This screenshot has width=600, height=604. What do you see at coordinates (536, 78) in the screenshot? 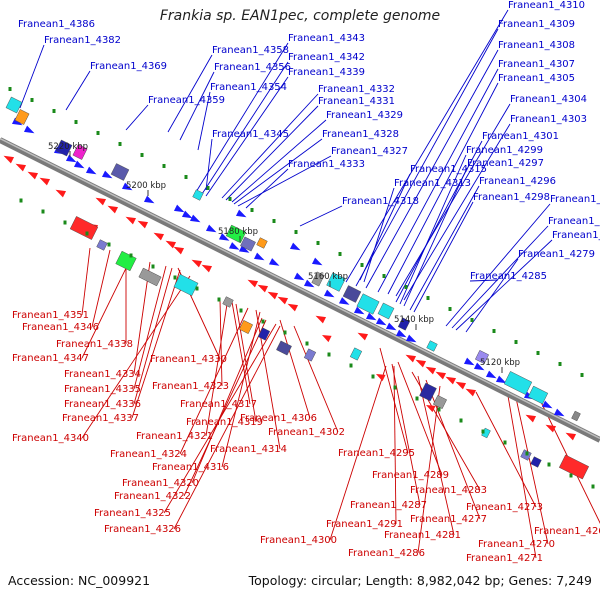
I see `forward-gene-label: Franean1_4305` at bounding box center [536, 78].